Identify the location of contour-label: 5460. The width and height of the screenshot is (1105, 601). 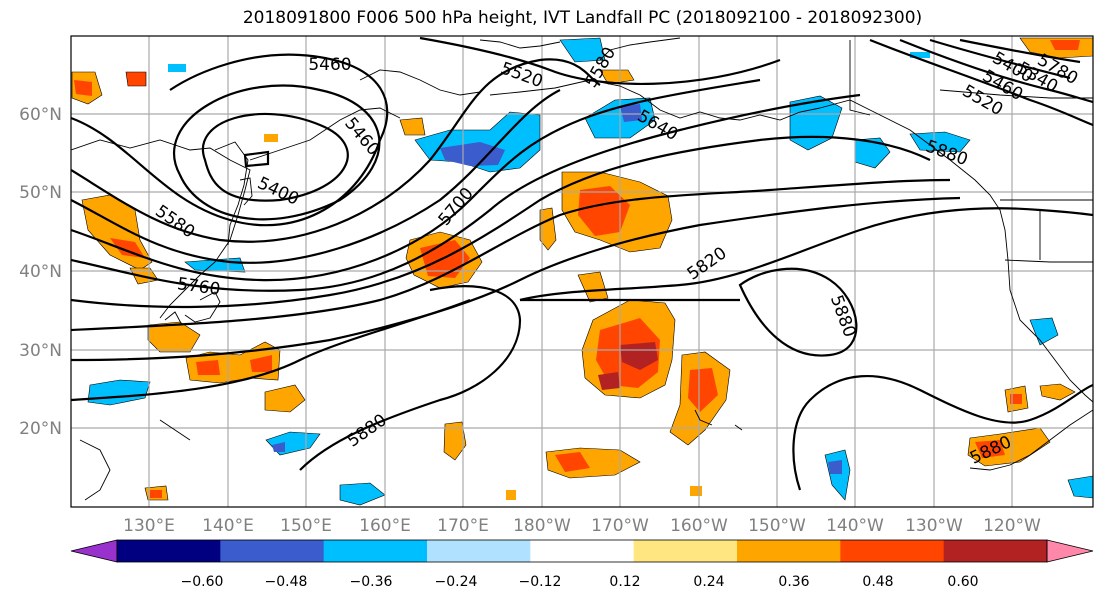
(329, 65).